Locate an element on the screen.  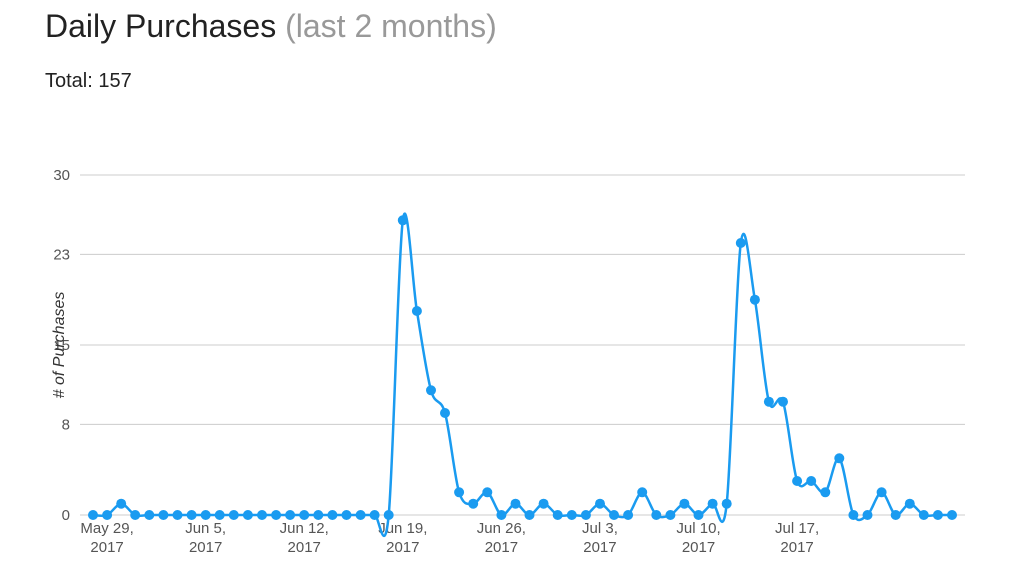
y-tick-label: 8 is located at coordinates (66, 424).